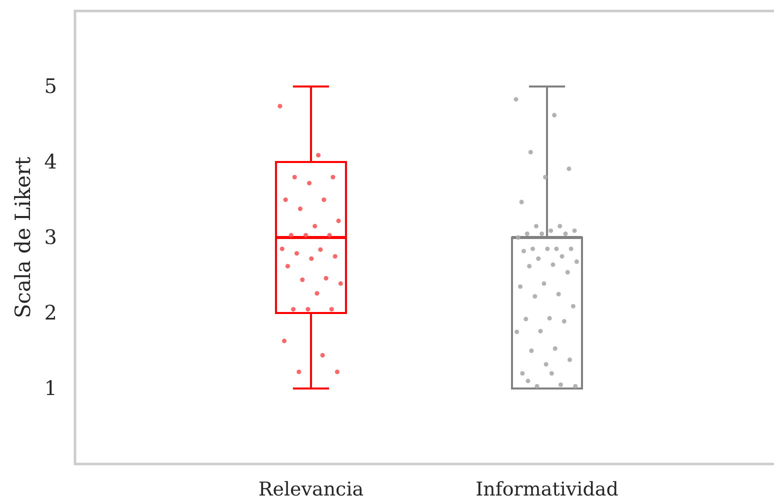  Describe the element at coordinates (23, 237) in the screenshot. I see `y-axis-title: Scala de Likert` at that location.